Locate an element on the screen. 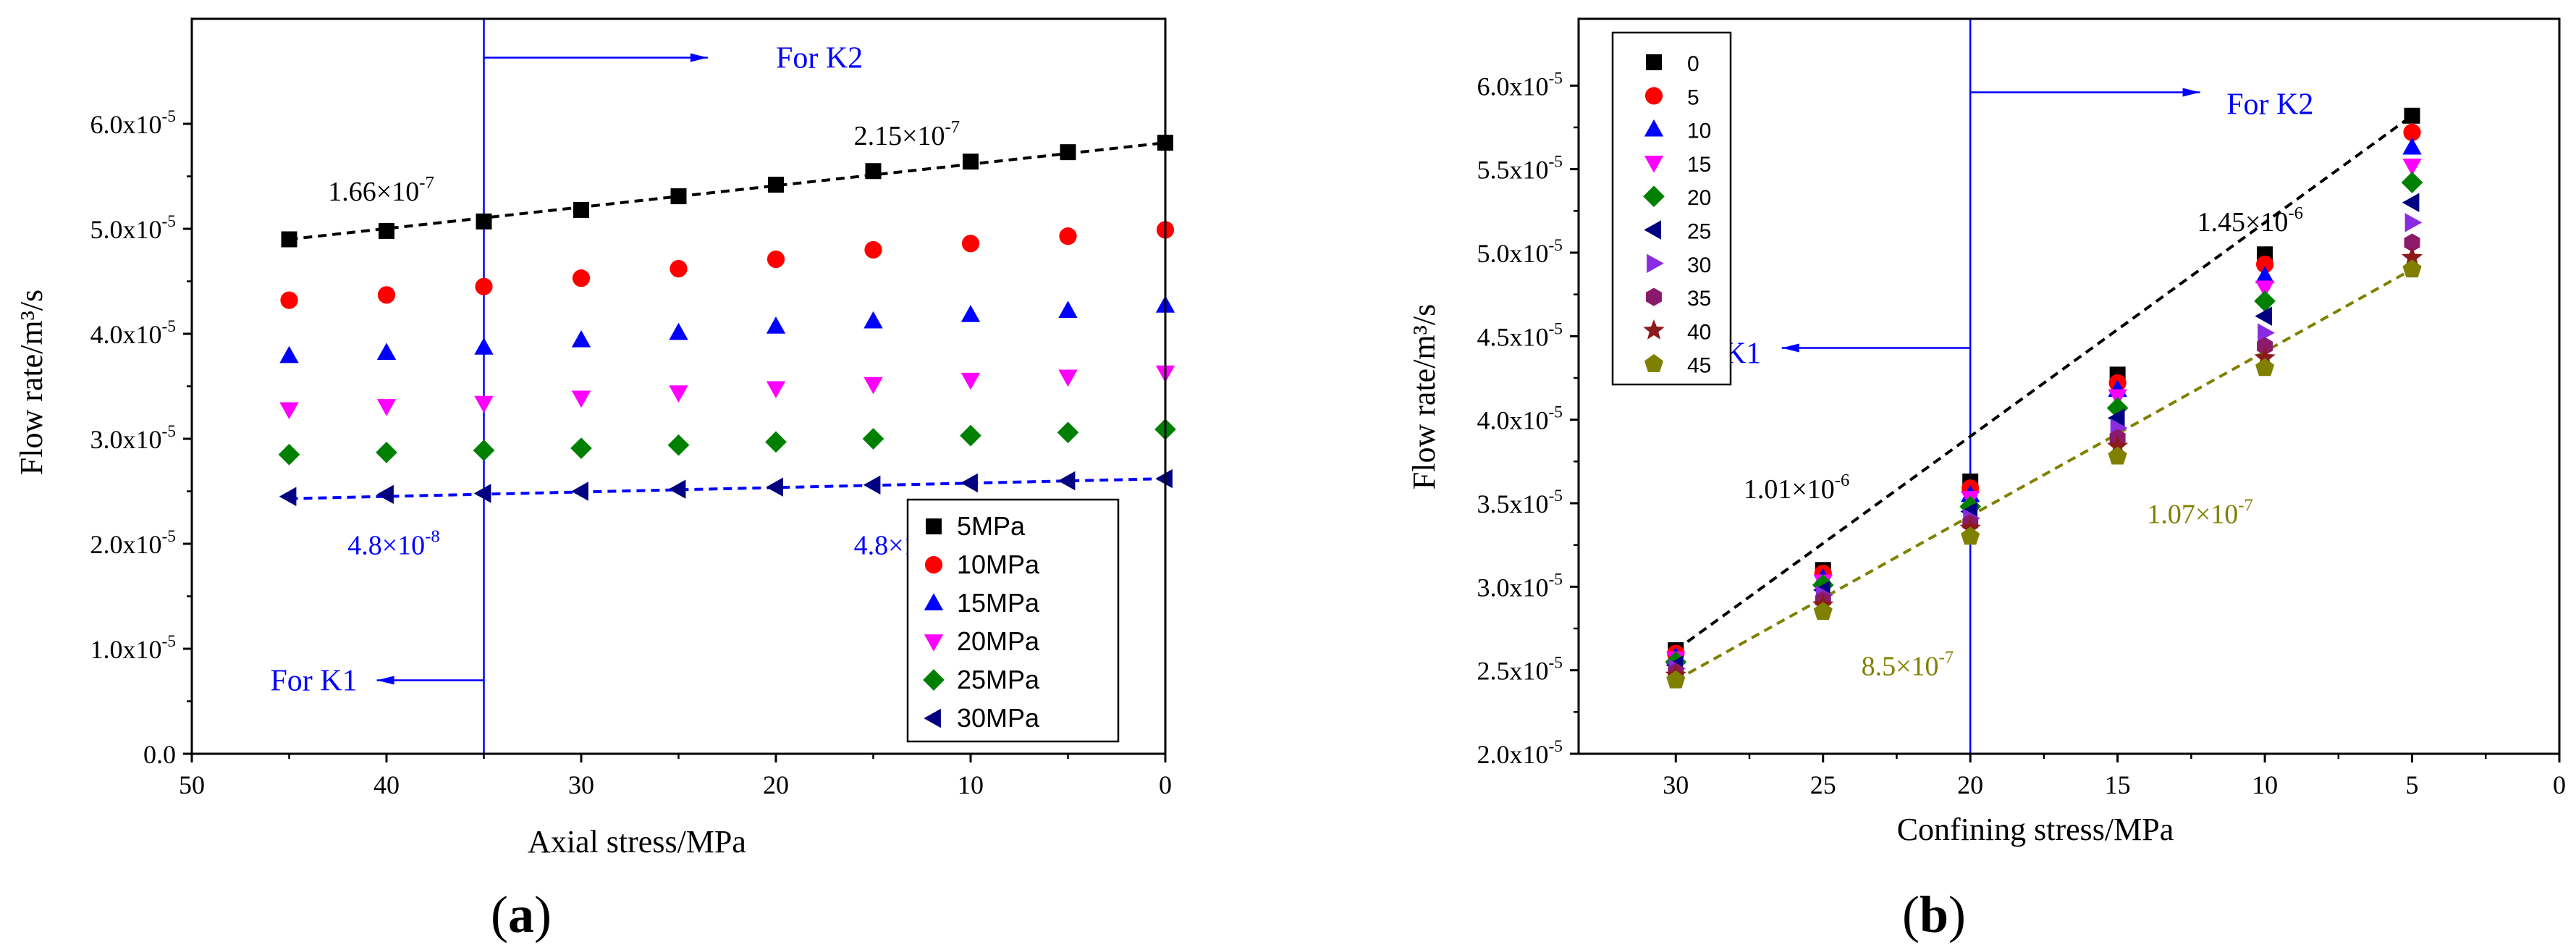  chart-b-legend-label: 30 is located at coordinates (1699, 265).